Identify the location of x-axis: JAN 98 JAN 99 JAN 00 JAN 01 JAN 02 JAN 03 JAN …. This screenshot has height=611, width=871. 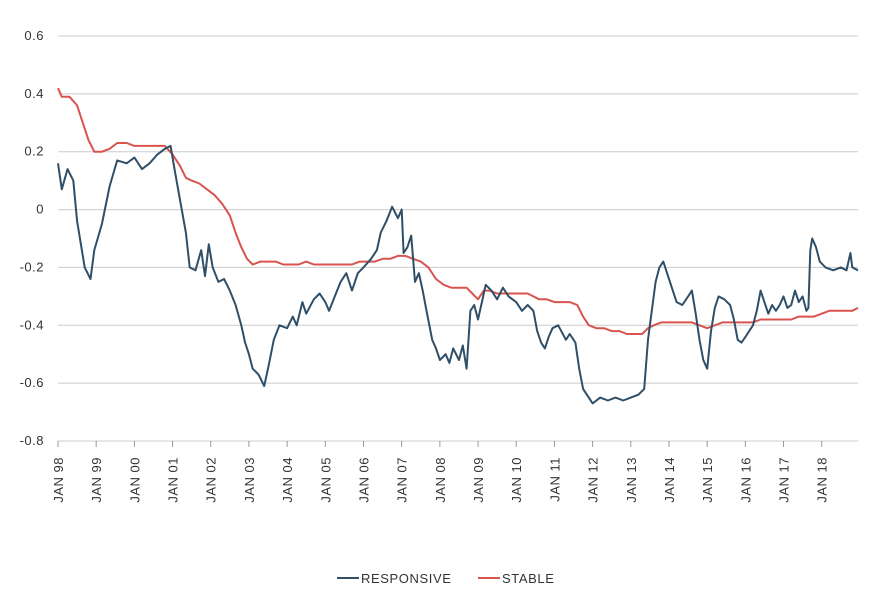
(440, 472).